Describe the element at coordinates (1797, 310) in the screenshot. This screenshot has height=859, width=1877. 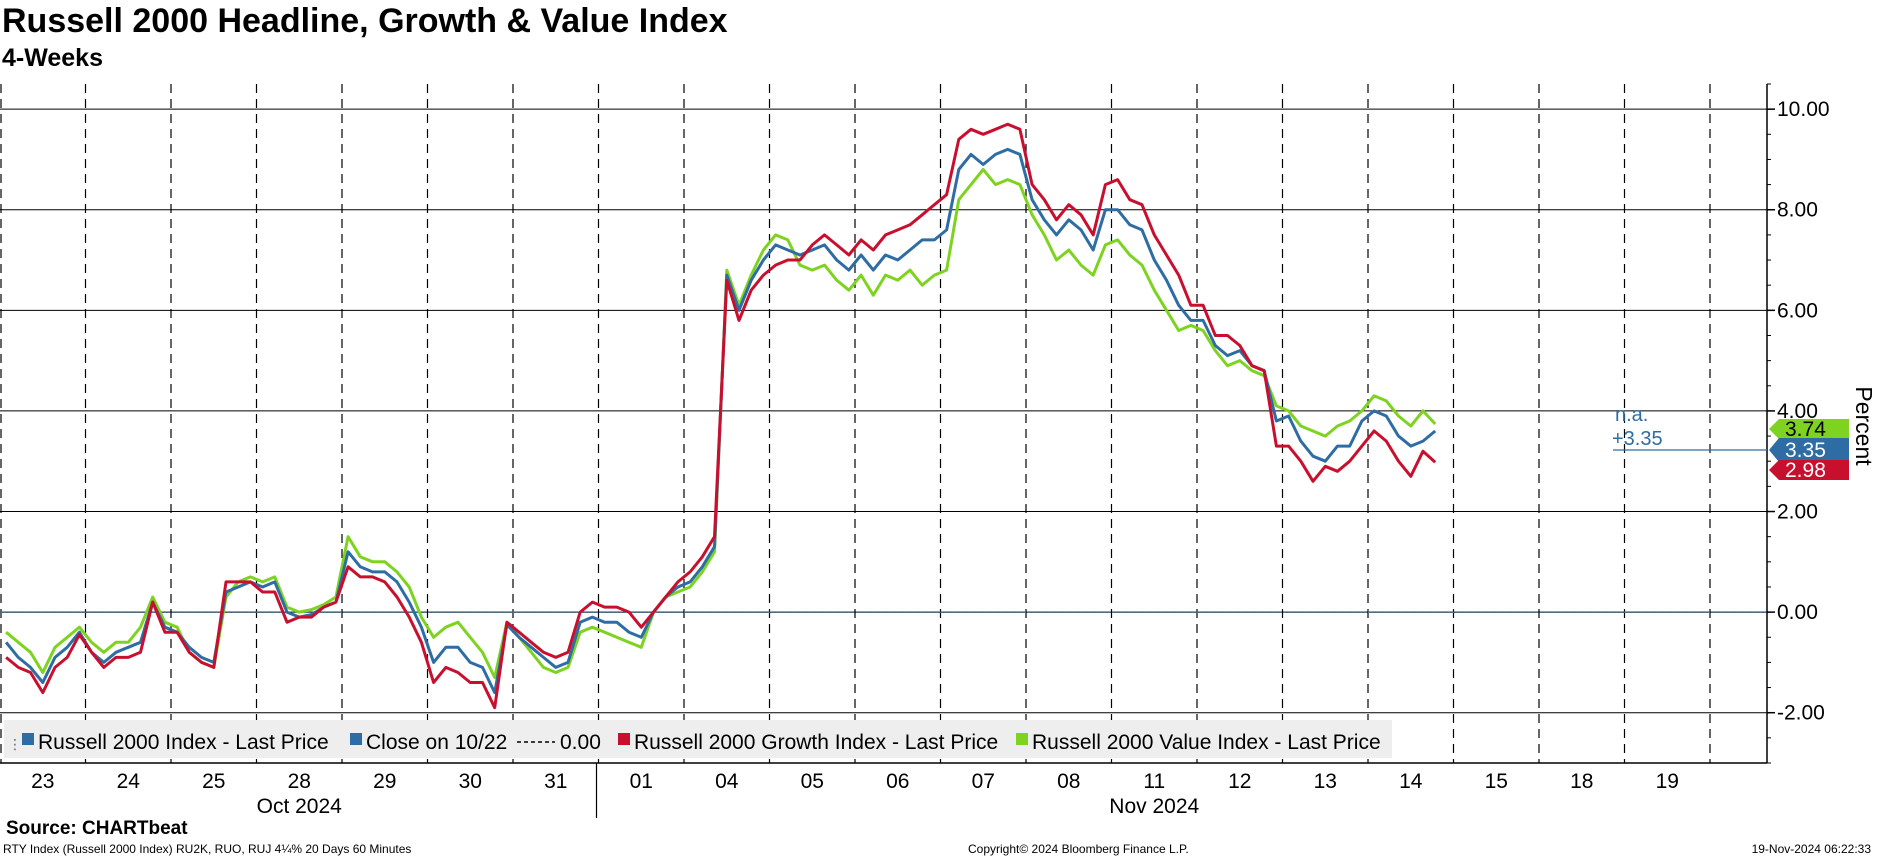
I see `y-tick-label: 6.00` at that location.